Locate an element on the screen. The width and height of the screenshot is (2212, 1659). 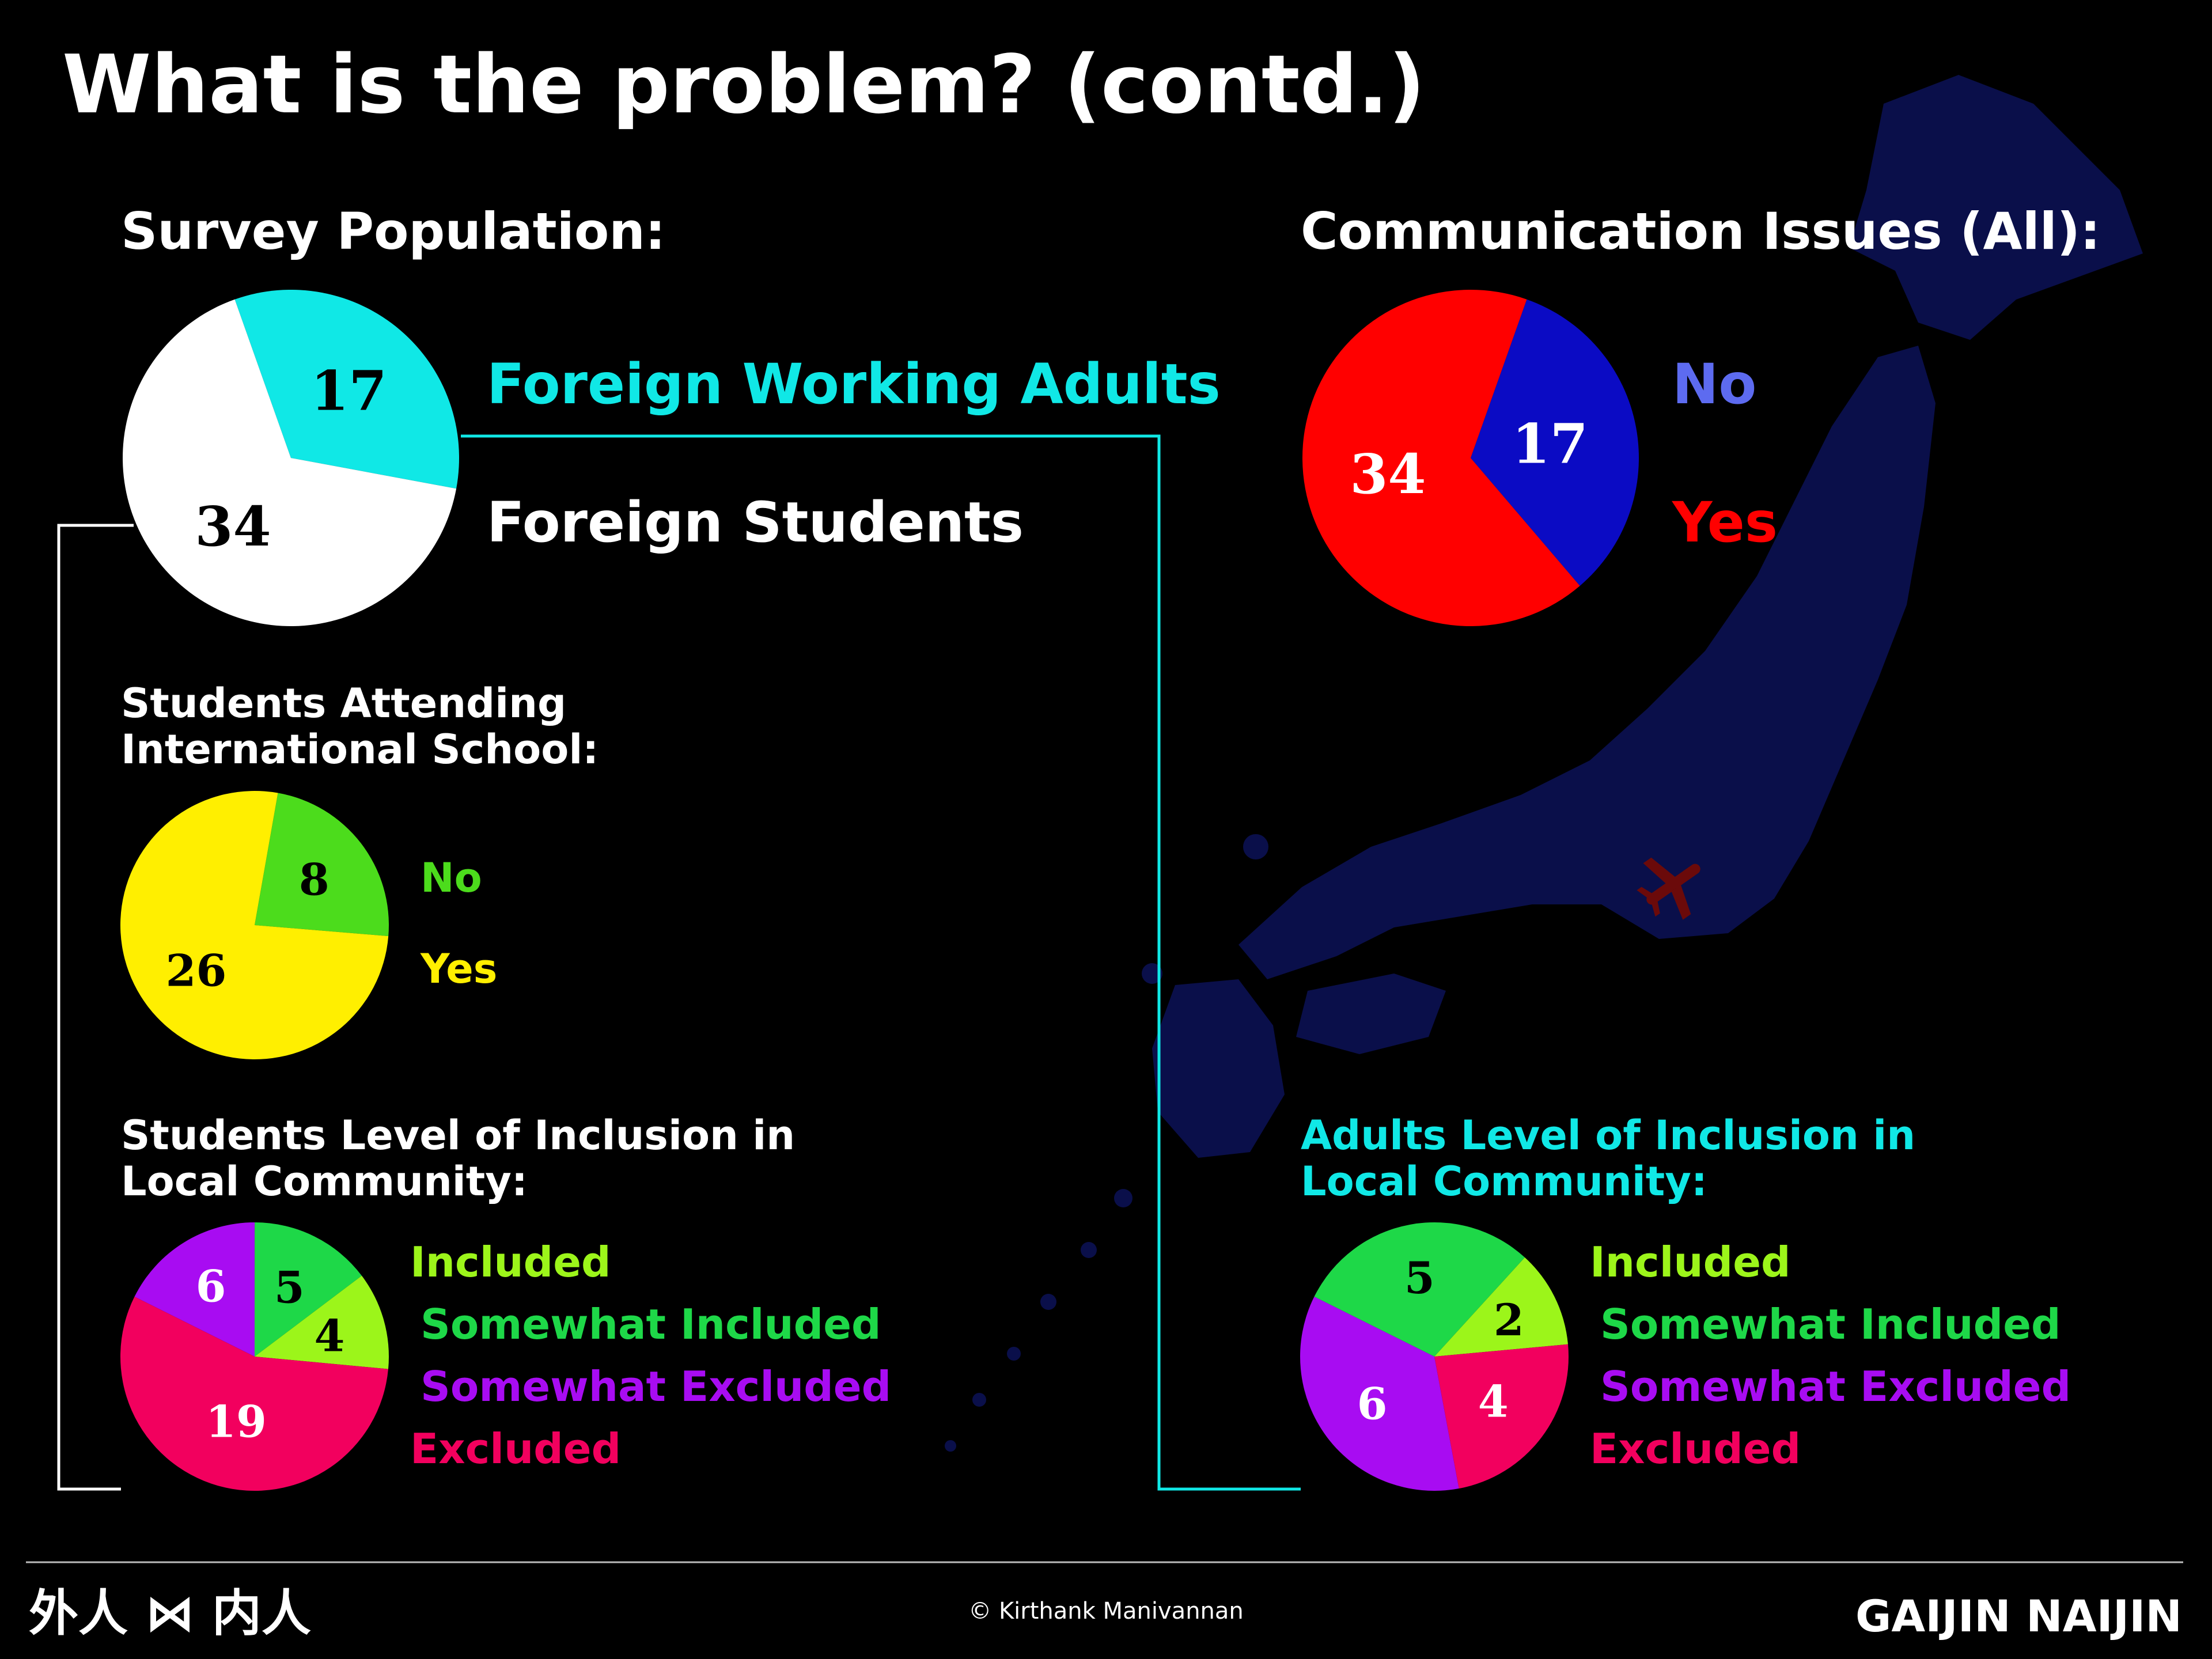
students-inclusion-slice-included is located at coordinates (322, 1322).